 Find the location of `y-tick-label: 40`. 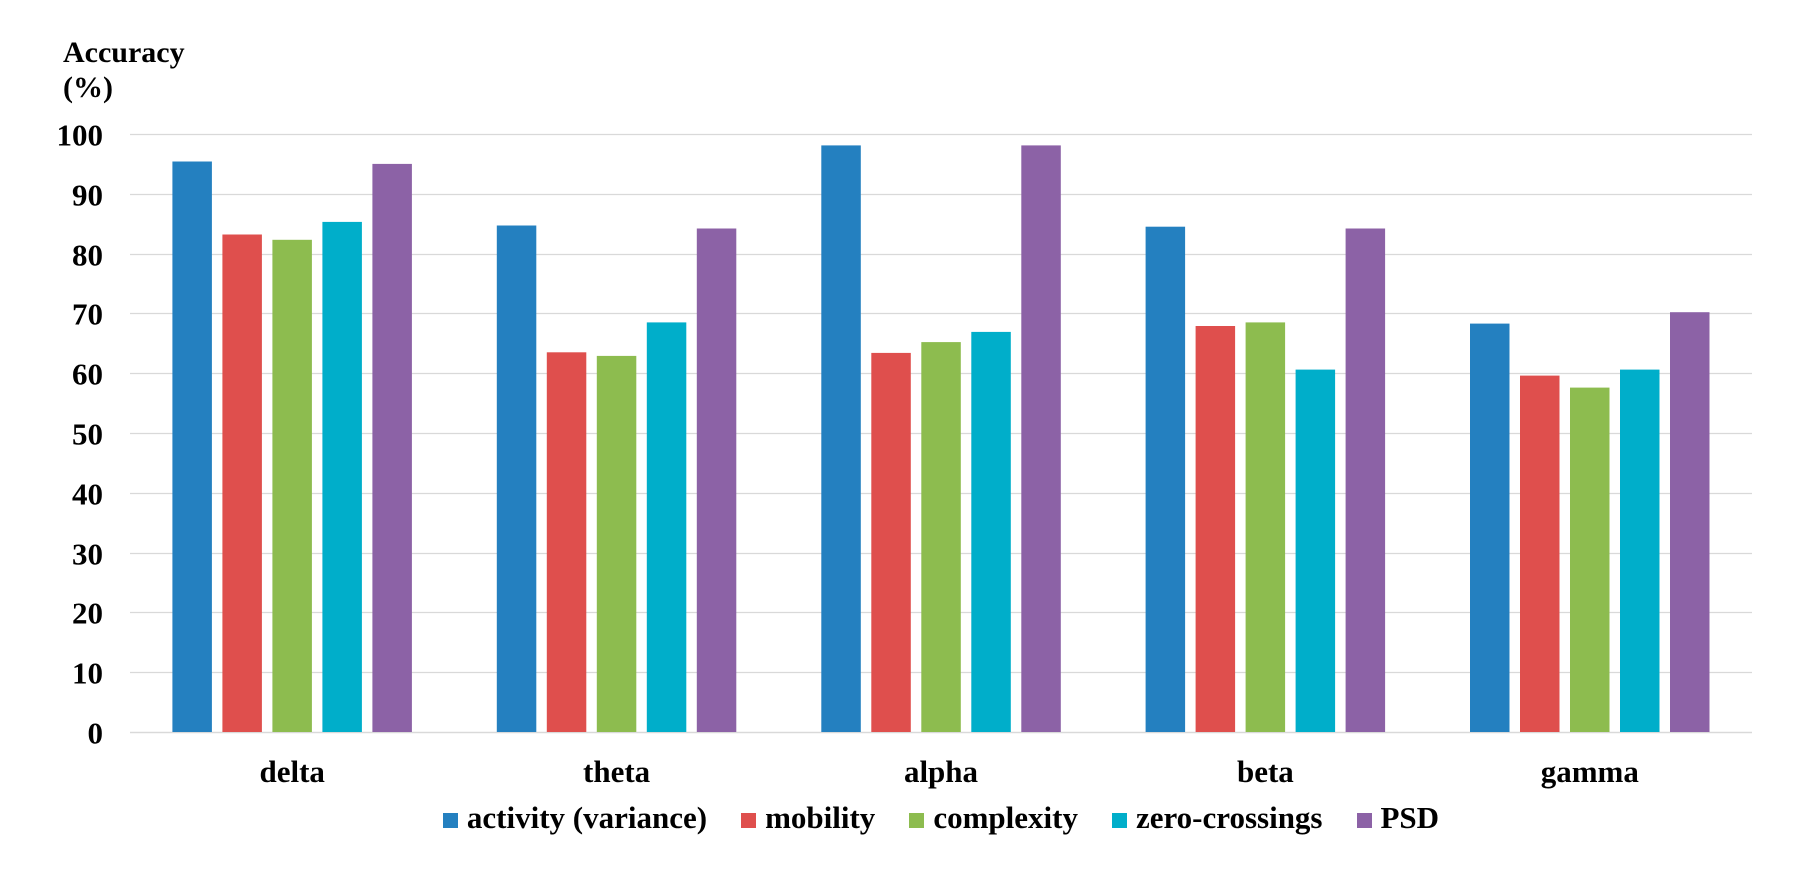

y-tick-label: 40 is located at coordinates (87, 494).